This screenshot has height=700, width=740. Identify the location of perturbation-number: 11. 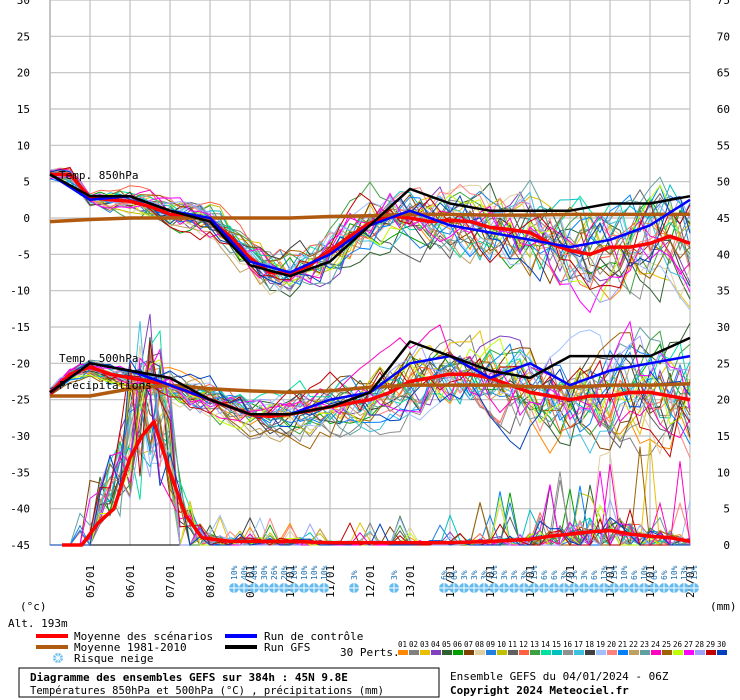
(512, 644).